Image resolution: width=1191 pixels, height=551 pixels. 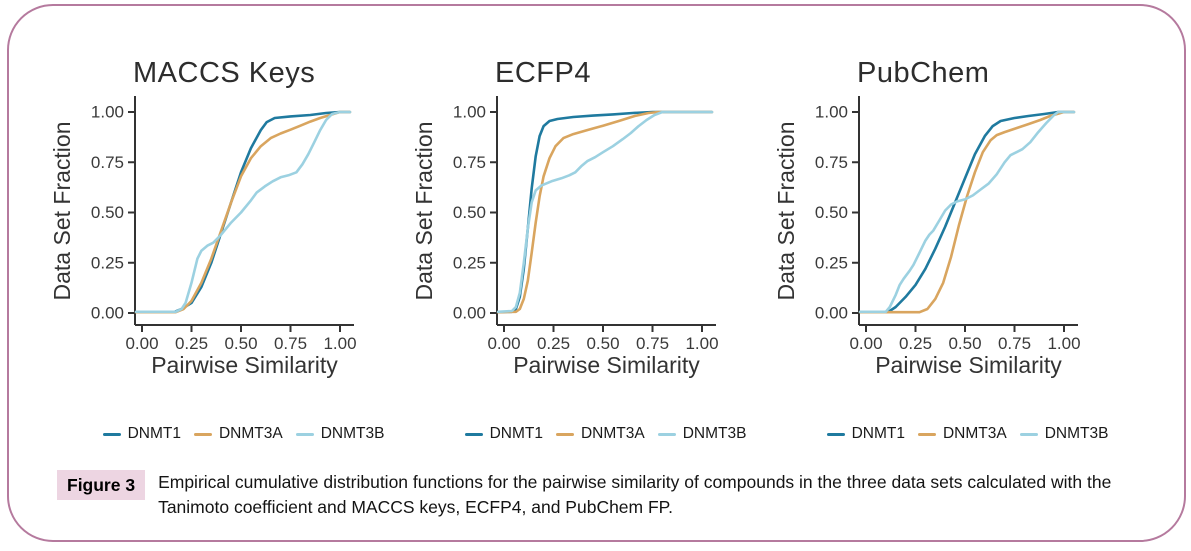 What do you see at coordinates (543, 73) in the screenshot?
I see `chart-title-ecfp4: ECFP4` at bounding box center [543, 73].